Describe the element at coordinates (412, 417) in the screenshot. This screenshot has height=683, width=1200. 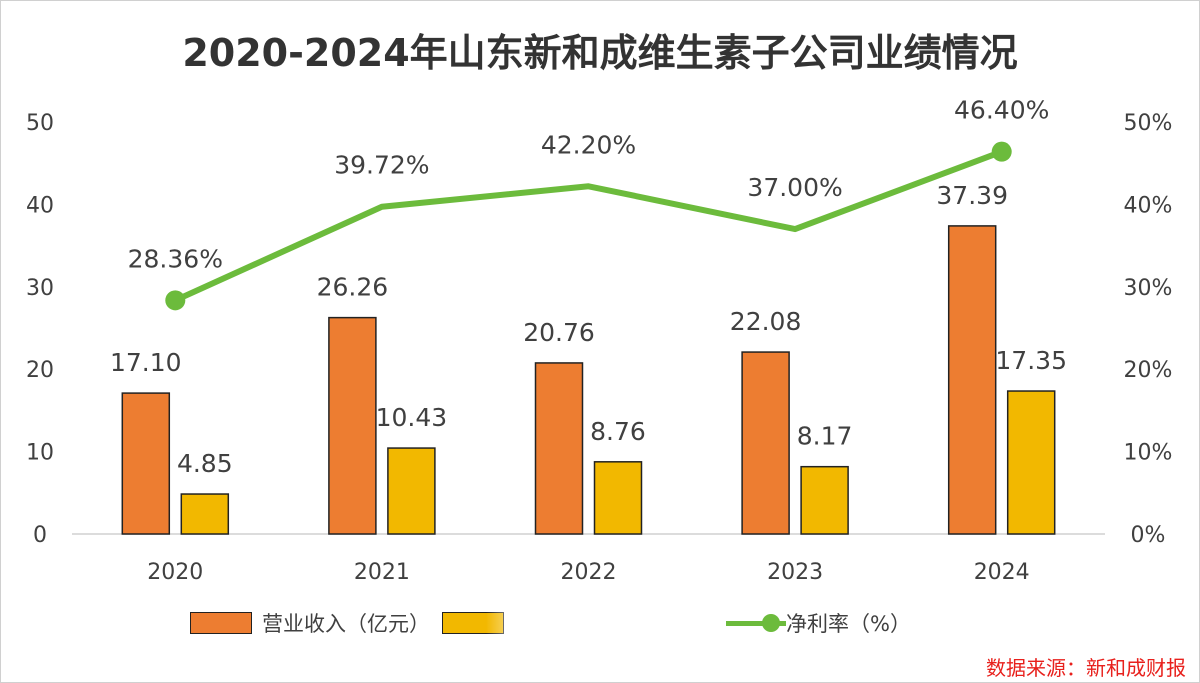
I see `profit-data-label: 10.43` at that location.